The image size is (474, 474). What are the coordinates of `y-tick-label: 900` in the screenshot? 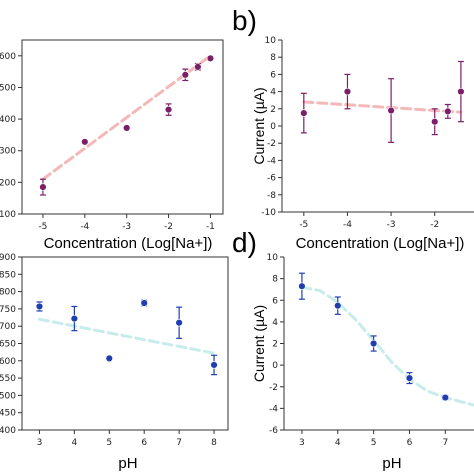 It's located at (8, 258).